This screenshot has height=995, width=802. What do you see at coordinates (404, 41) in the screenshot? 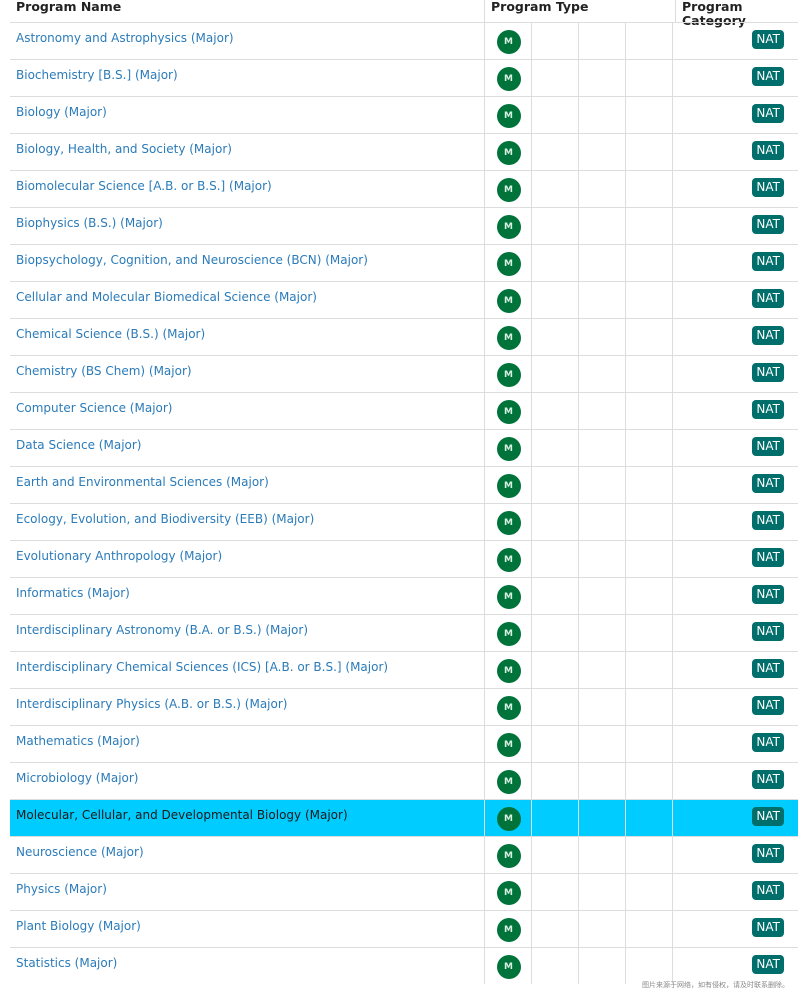
I see `table-row: Astronomy and Astrophysics (Major) M NAT` at bounding box center [404, 41].